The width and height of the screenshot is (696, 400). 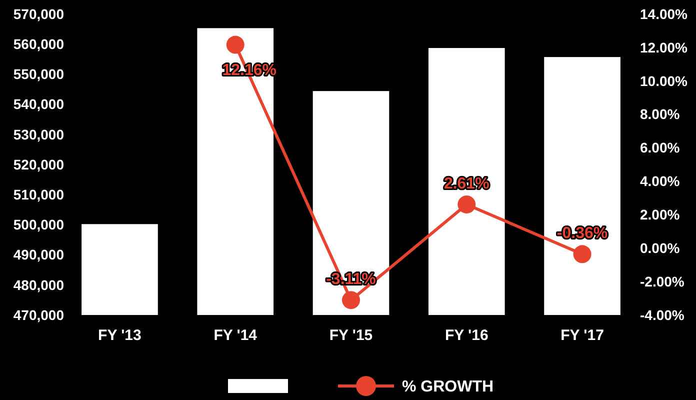 What do you see at coordinates (38, 44) in the screenshot?
I see `y-tick-label: 560,000` at bounding box center [38, 44].